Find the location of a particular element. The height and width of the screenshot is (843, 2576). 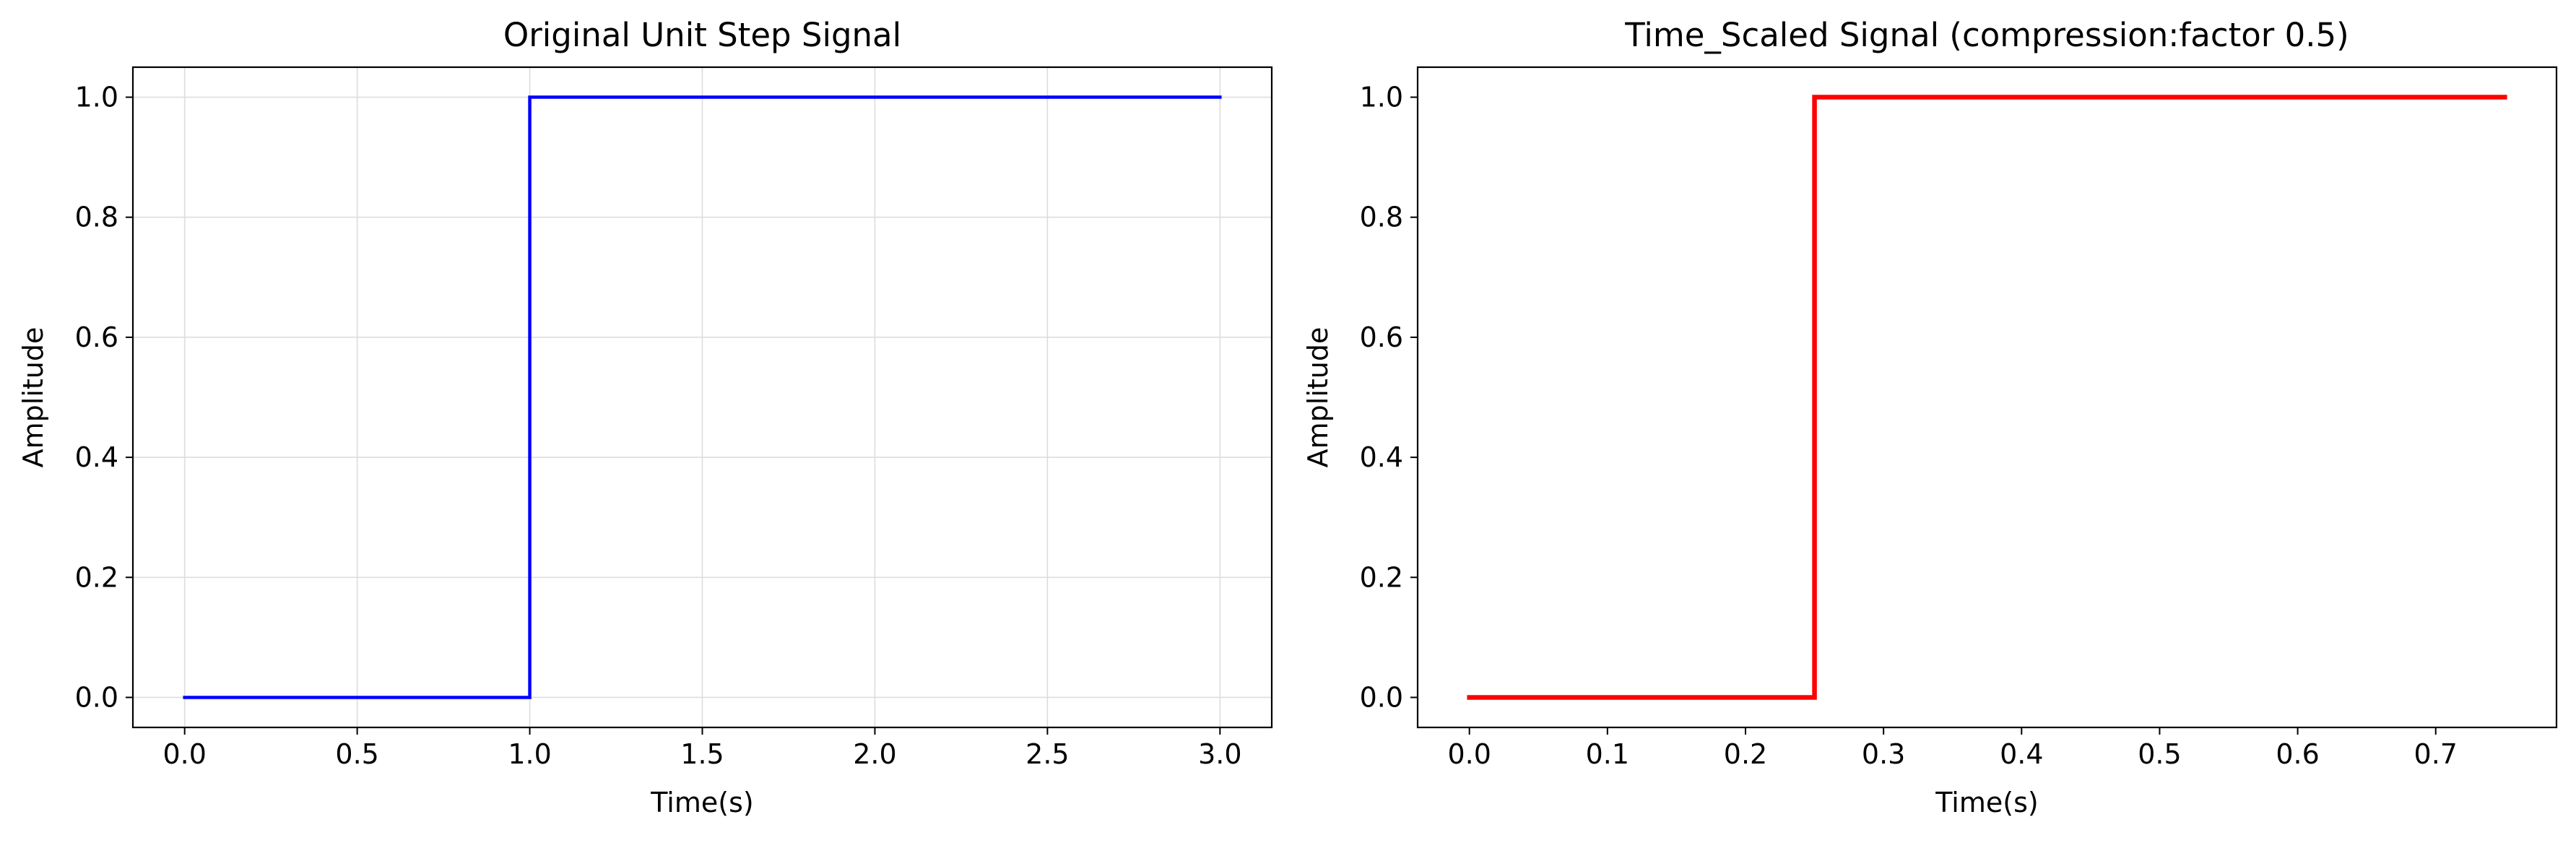

left-chart-y-tick-label: 0.2 is located at coordinates (96, 577).